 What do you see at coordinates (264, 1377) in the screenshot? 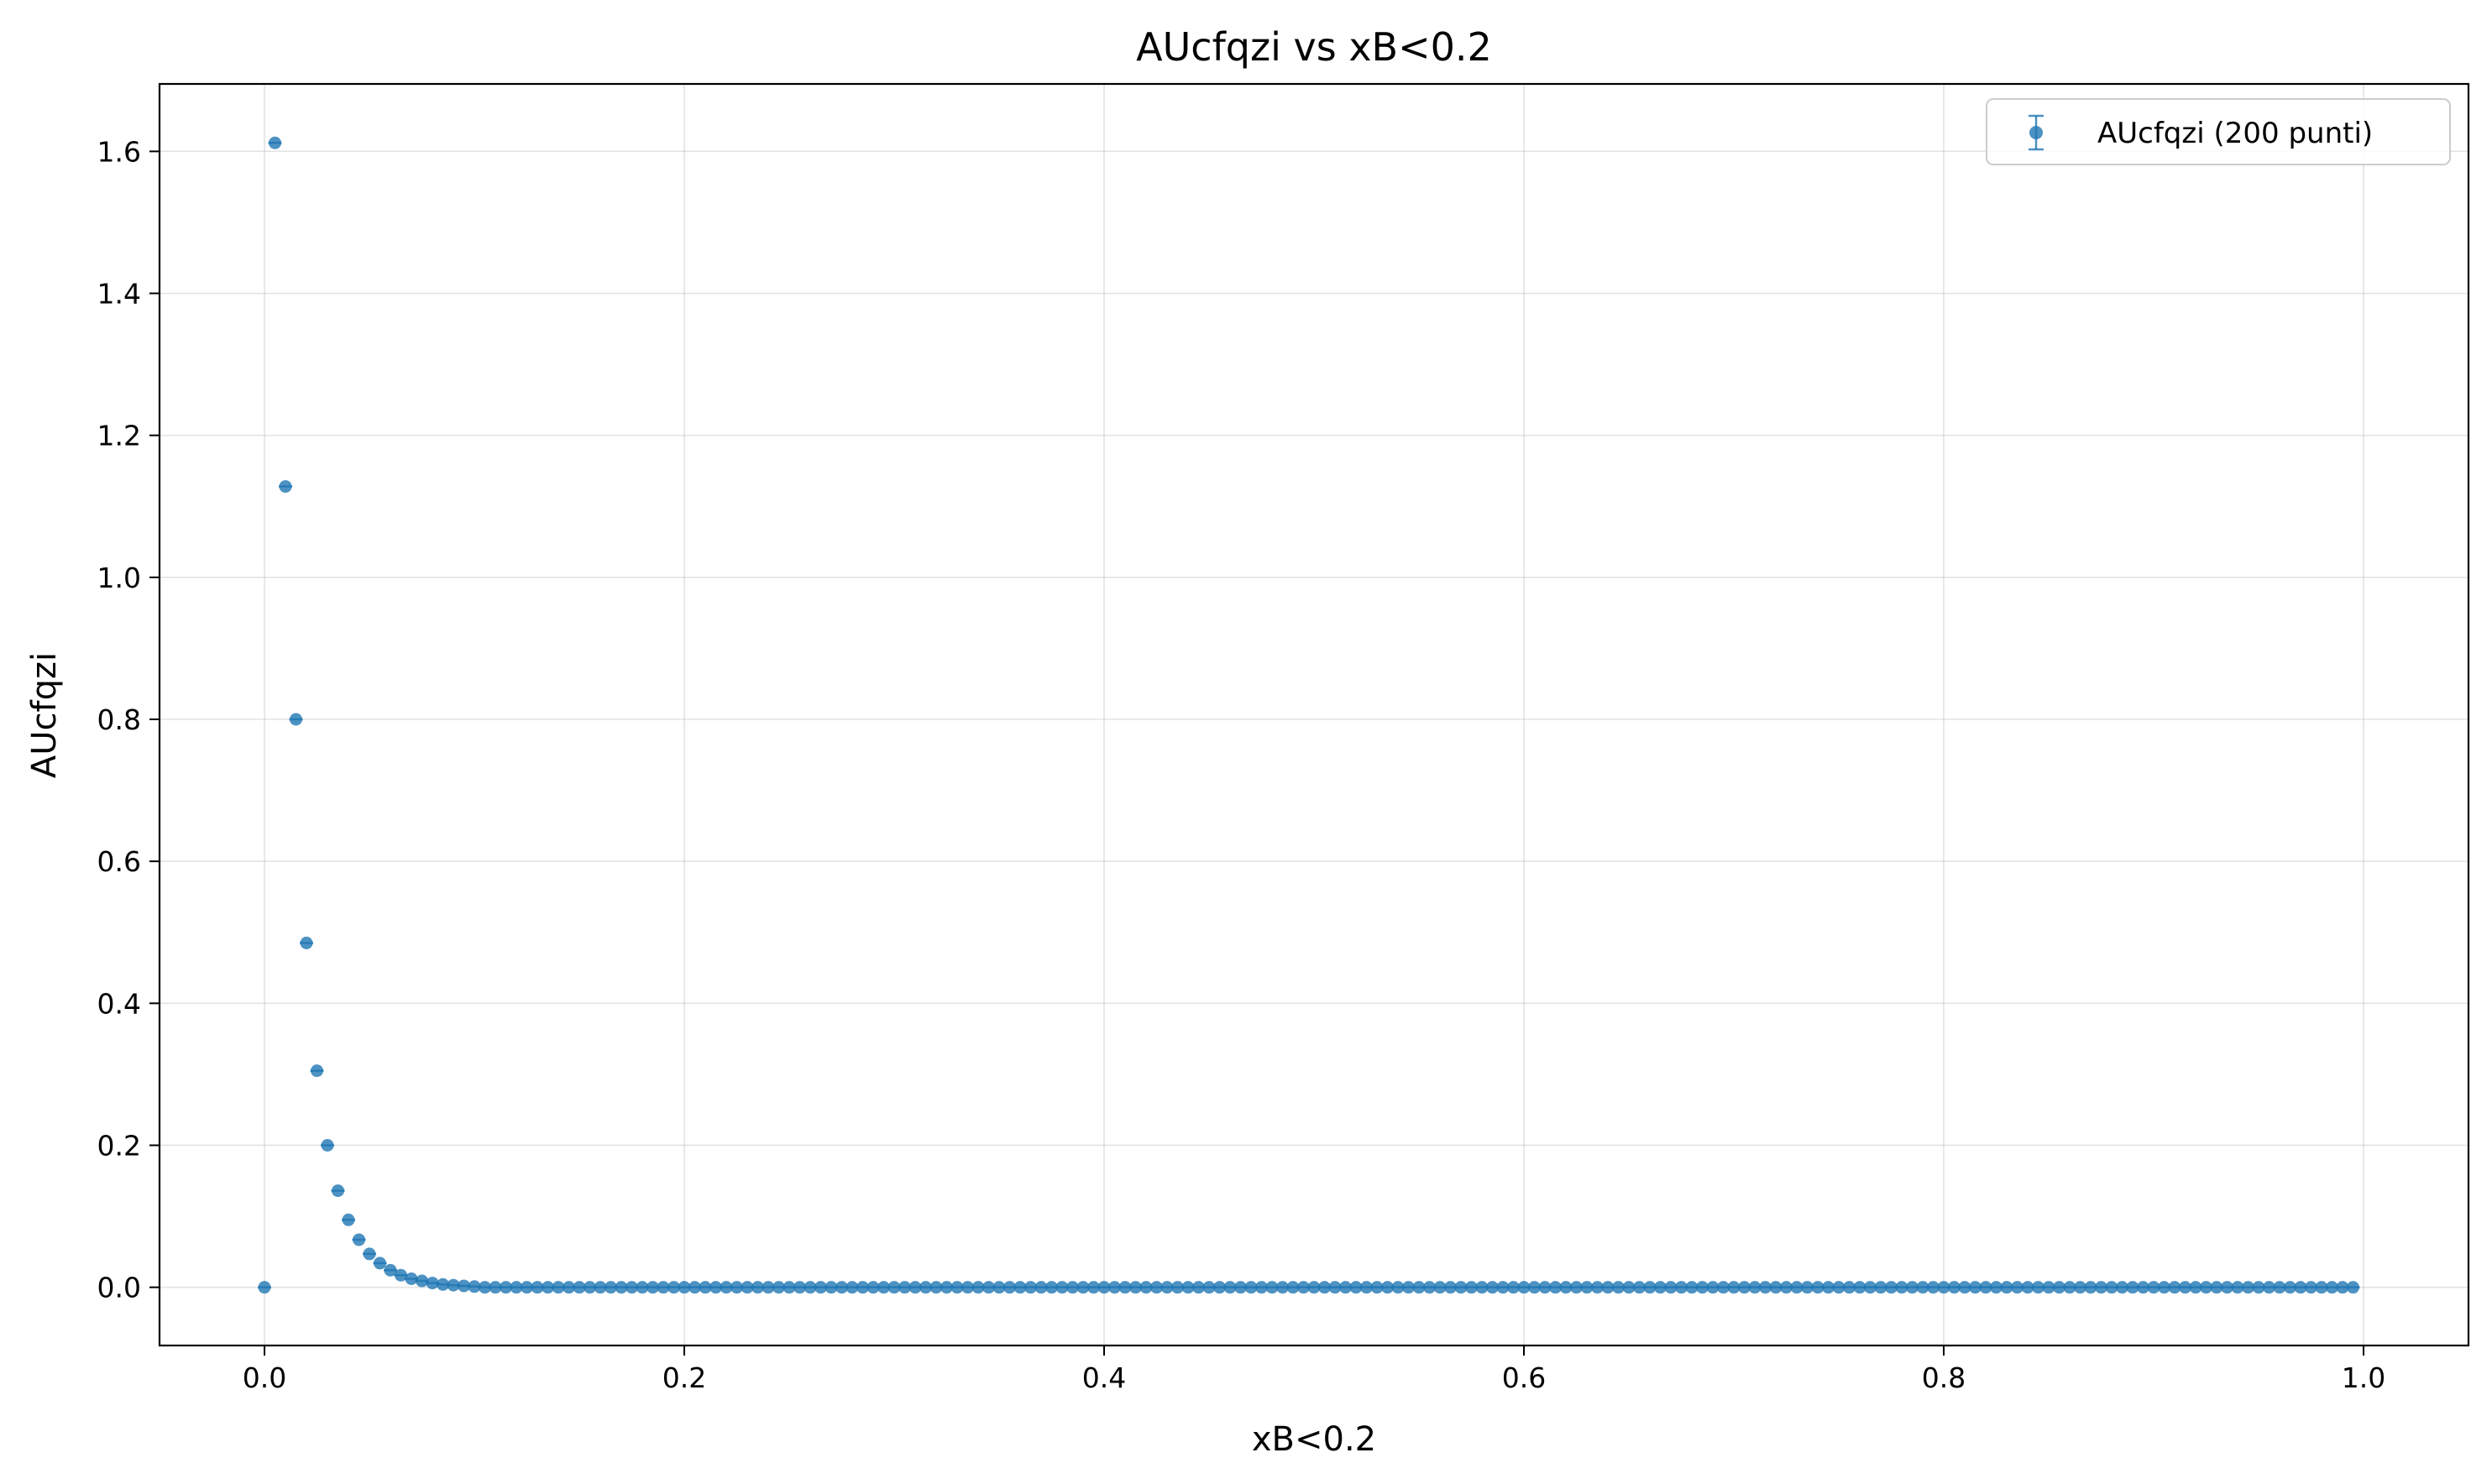
I see `x-tick-label: 0.0` at bounding box center [264, 1377].